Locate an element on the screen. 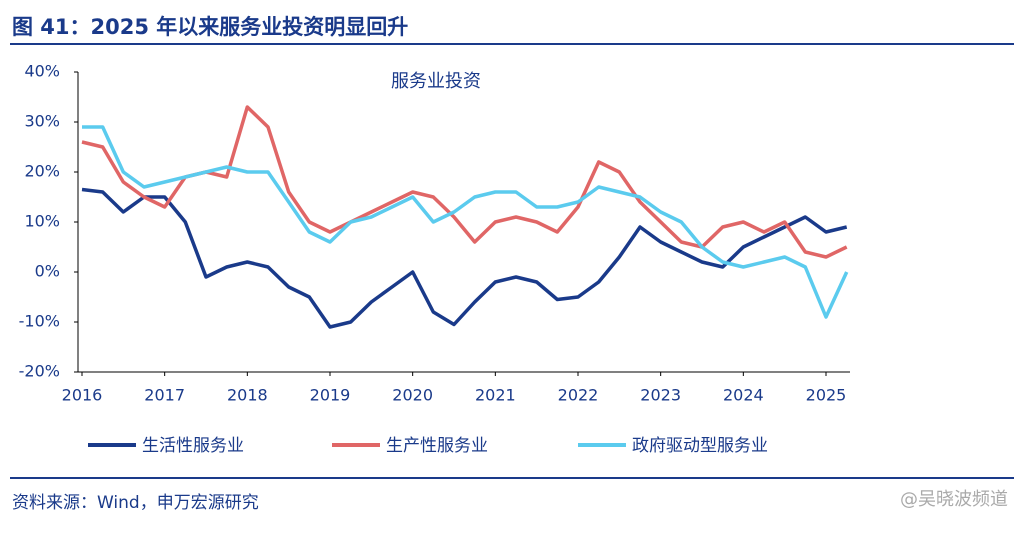 This screenshot has height=534, width=1024. chart-title: 服务业投资 is located at coordinates (436, 81).